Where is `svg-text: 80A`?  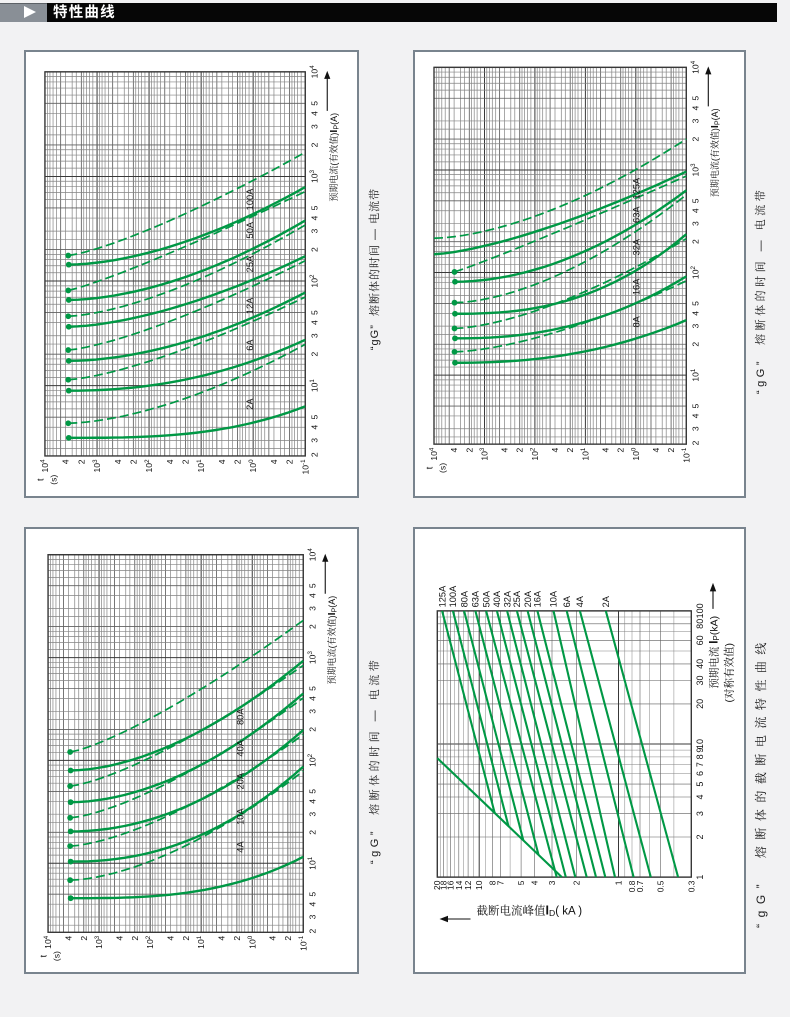 svg-text: 80A is located at coordinates (241, 715).